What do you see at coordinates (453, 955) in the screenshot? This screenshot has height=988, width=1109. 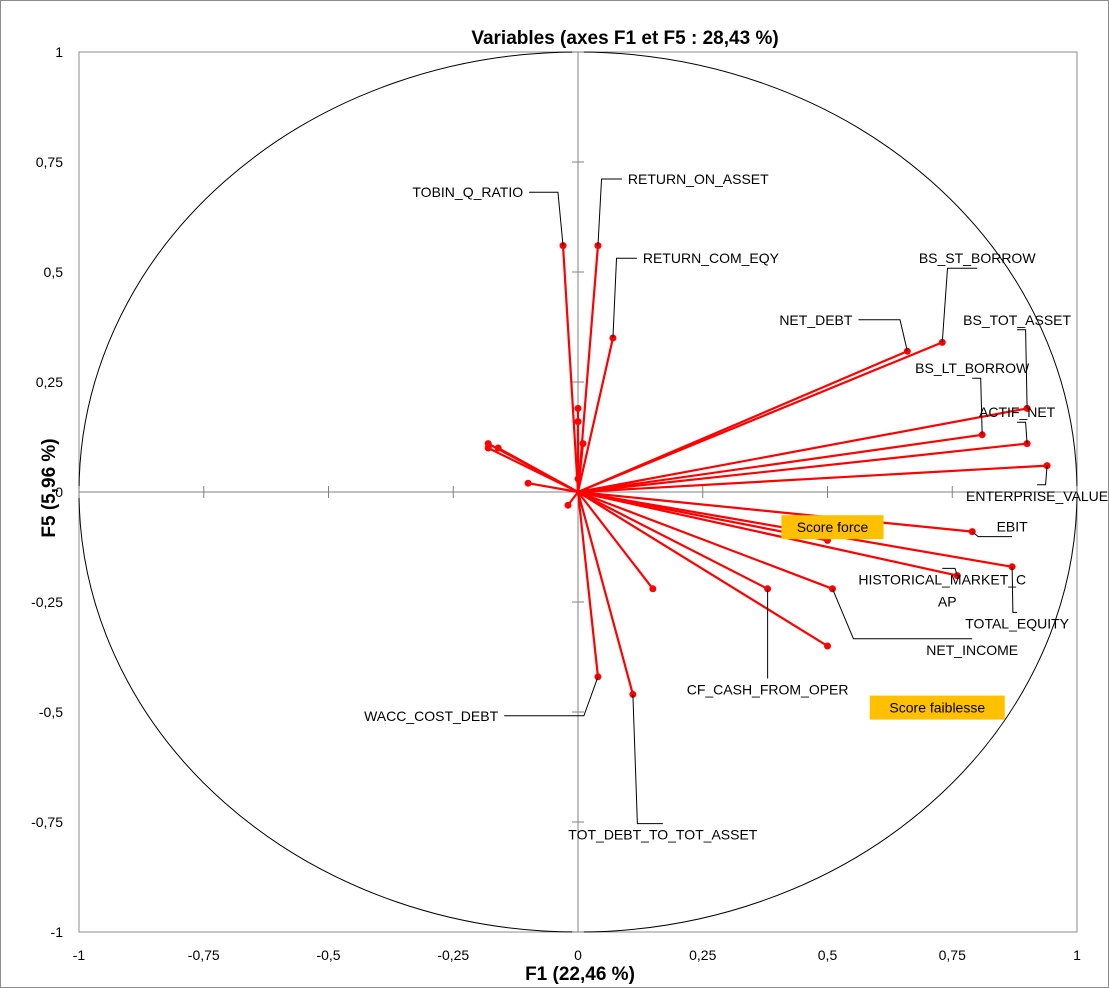 I see `x-tick-label: -0,25` at bounding box center [453, 955].